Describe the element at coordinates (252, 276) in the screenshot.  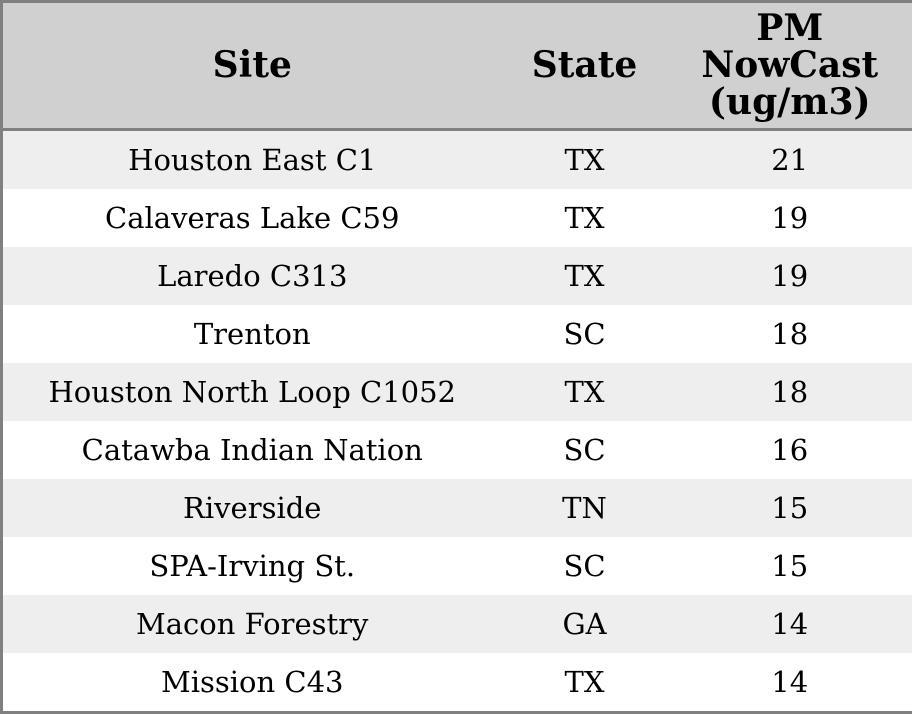
I see `site-cell: Laredo C313` at that location.